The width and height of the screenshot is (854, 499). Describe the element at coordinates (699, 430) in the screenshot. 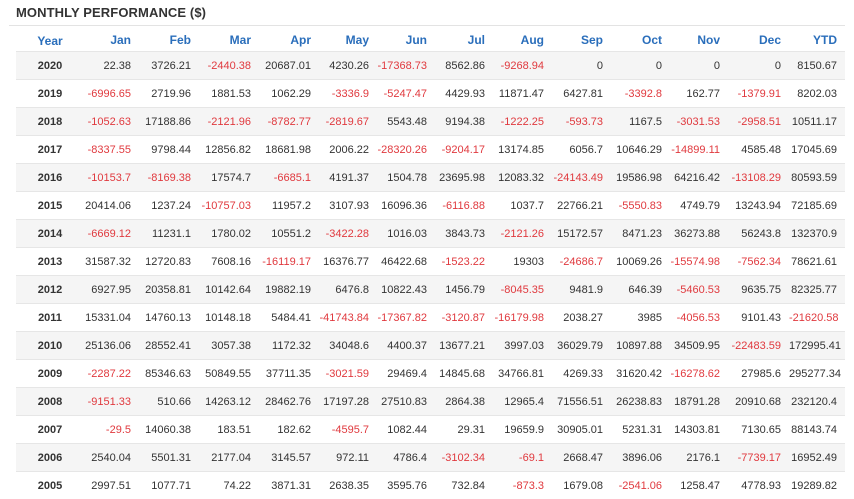

I see `value-cell: 14303.81` at that location.